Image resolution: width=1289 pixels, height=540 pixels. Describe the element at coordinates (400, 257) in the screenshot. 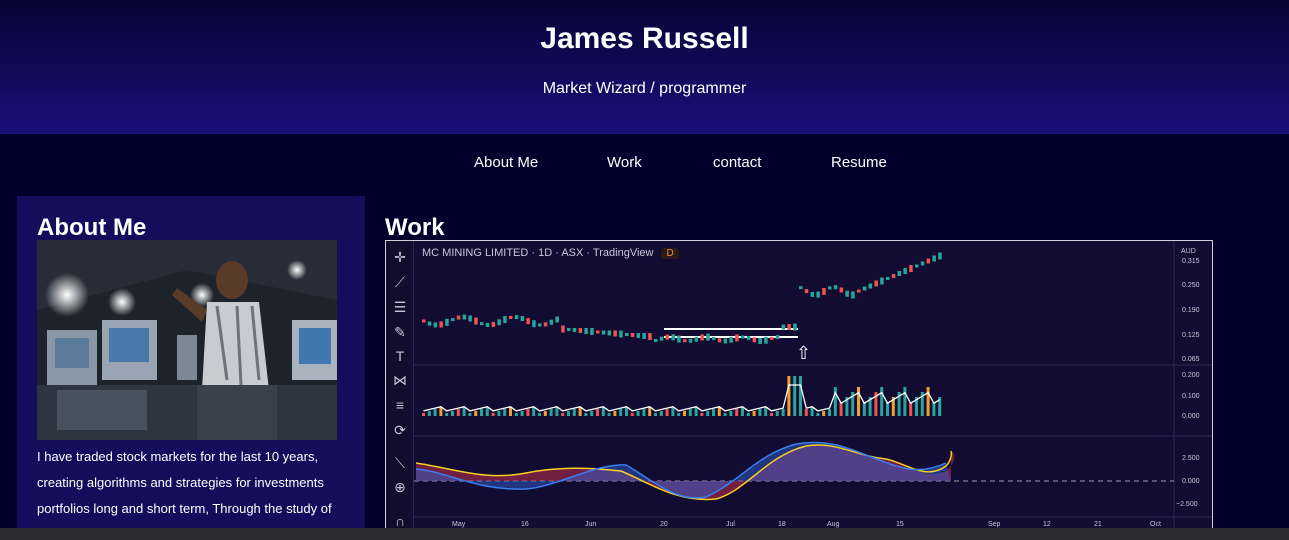

I see `crosshair-icon: ✛` at that location.